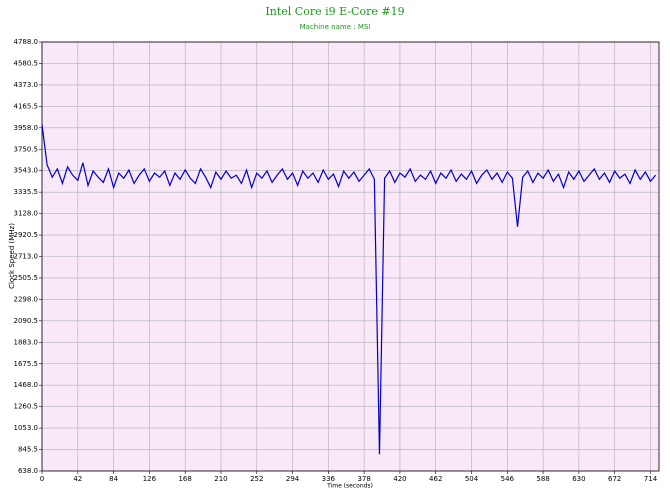  Describe the element at coordinates (26, 214) in the screenshot. I see `y-tick-label: 3128.0` at that location.